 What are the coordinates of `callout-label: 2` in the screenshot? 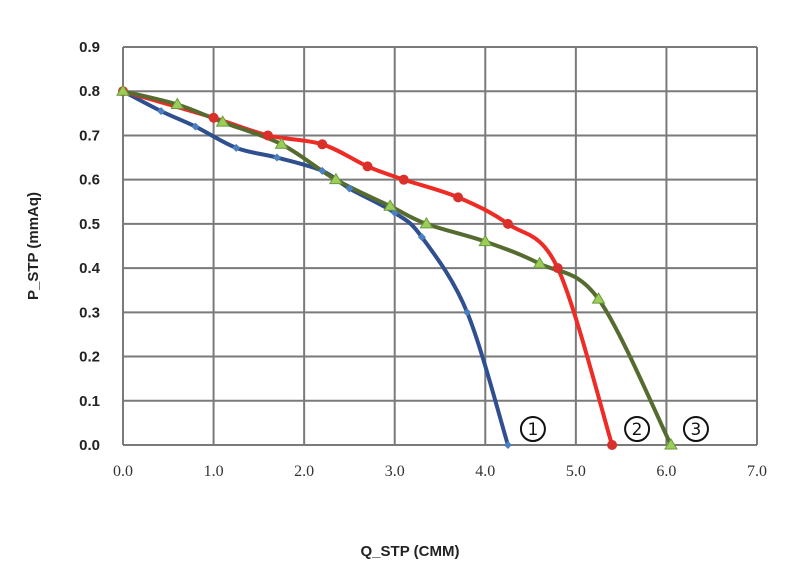 It's located at (637, 430).